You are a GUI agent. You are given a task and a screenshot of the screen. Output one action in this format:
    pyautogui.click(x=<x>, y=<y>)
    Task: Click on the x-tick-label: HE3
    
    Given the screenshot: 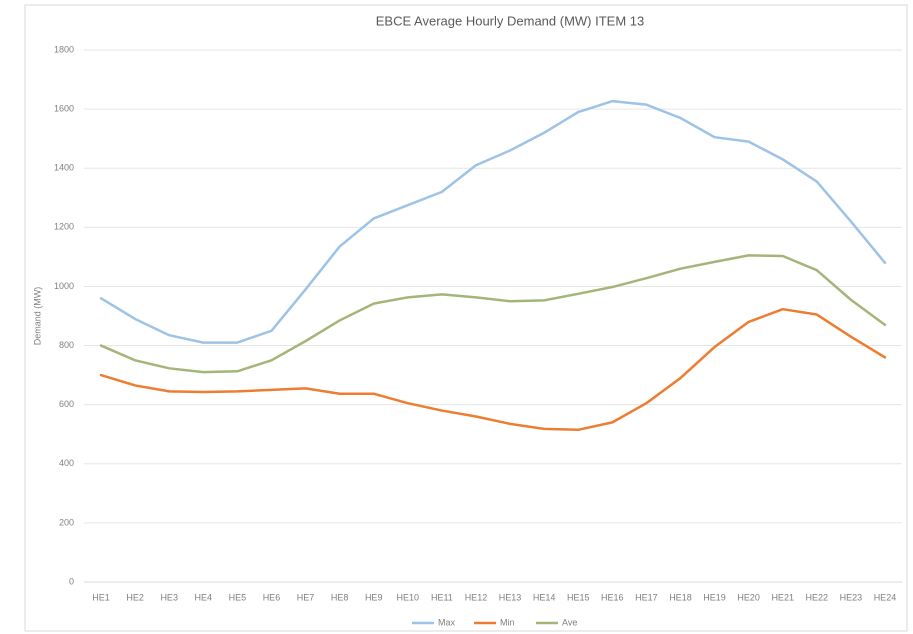 What is the action you would take?
    pyautogui.click(x=169, y=597)
    